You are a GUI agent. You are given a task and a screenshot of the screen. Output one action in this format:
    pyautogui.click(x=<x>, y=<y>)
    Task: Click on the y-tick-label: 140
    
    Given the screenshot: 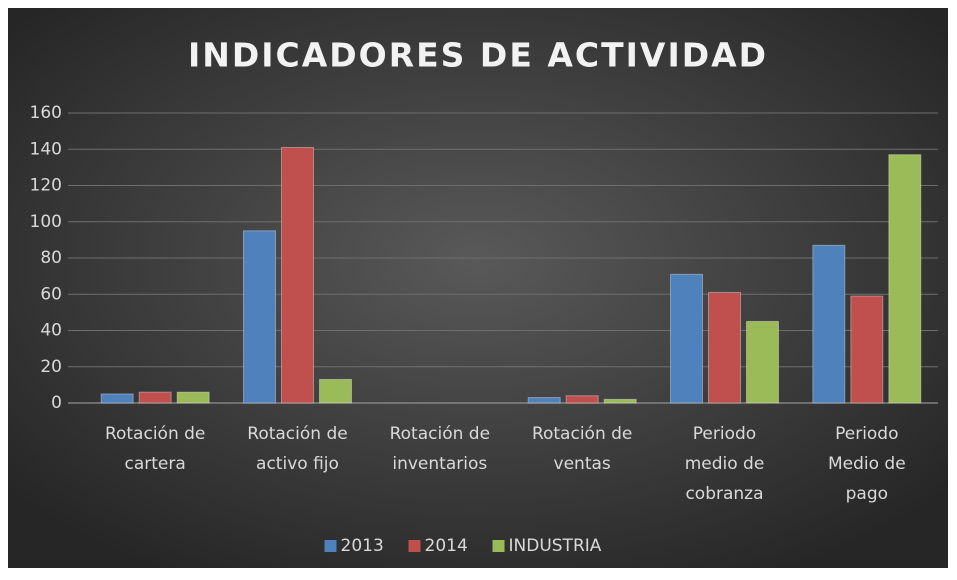 What is the action you would take?
    pyautogui.click(x=46, y=149)
    